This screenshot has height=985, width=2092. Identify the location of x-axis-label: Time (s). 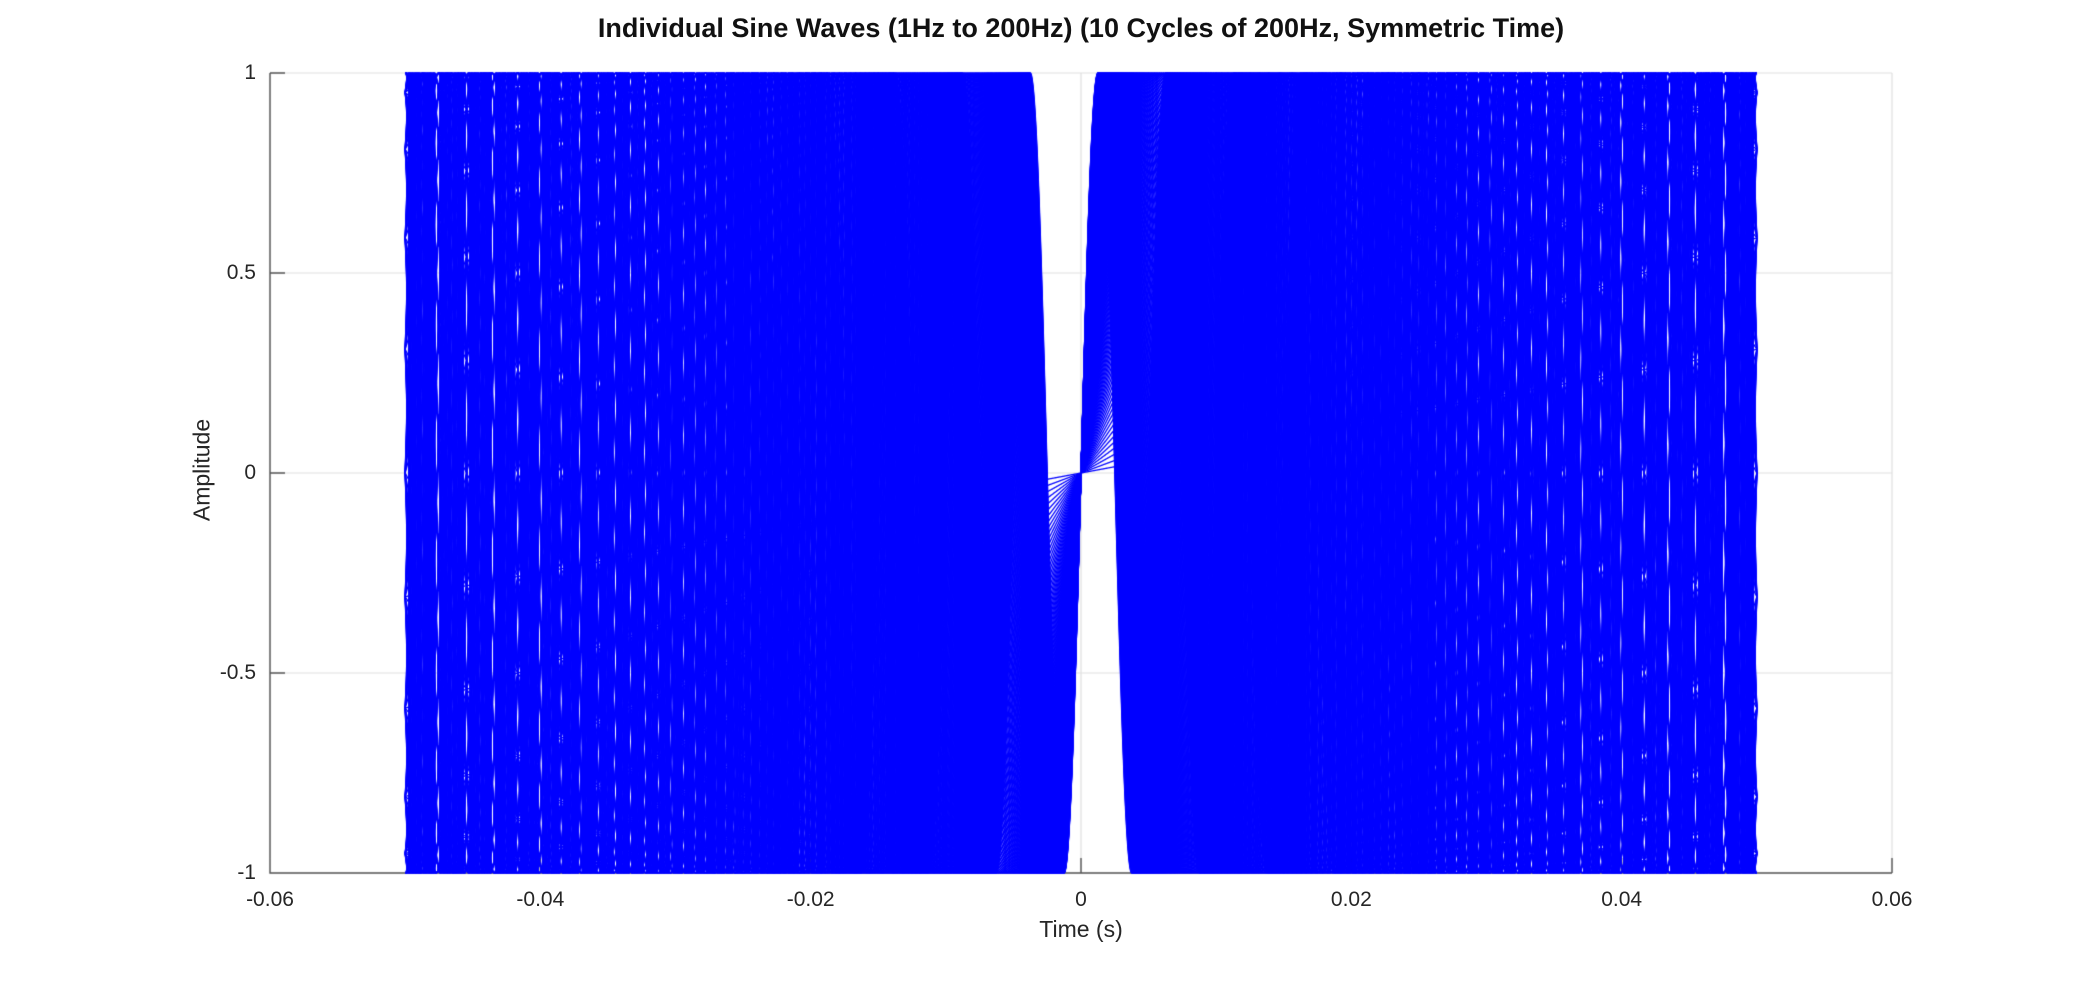
(1081, 929).